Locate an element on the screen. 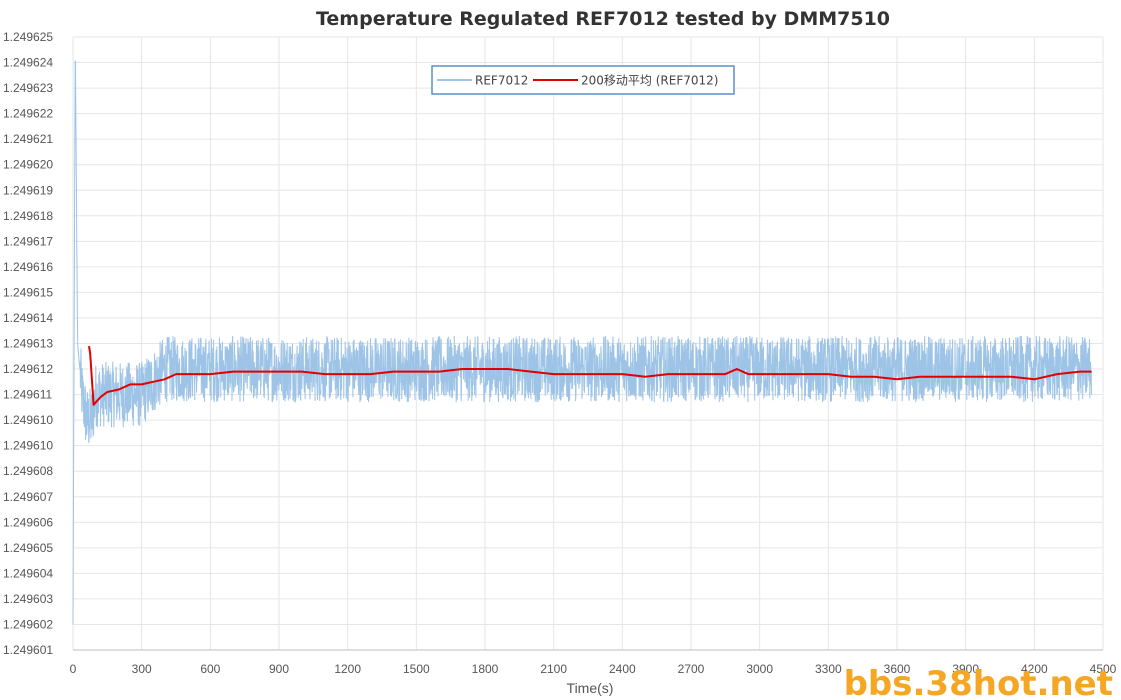 This screenshot has width=1121, height=700. x-tick-label: 2400 is located at coordinates (622, 669).